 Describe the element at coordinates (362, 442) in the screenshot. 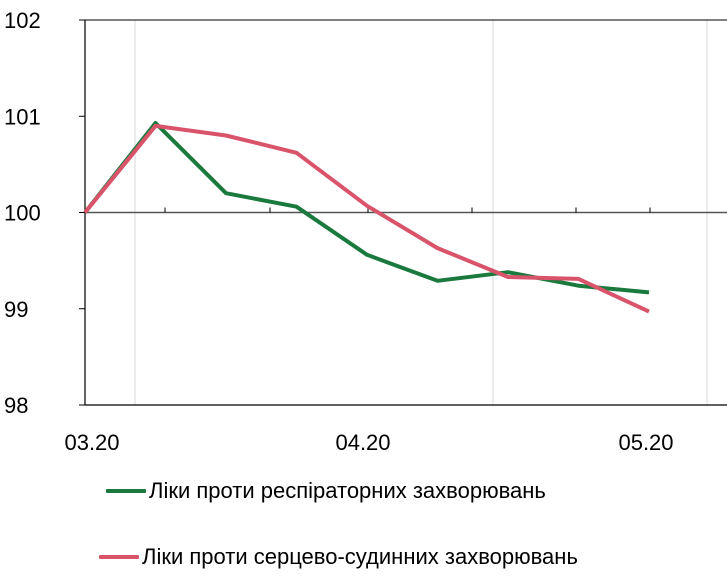

I see `x-tick-label-1: 04.20` at that location.